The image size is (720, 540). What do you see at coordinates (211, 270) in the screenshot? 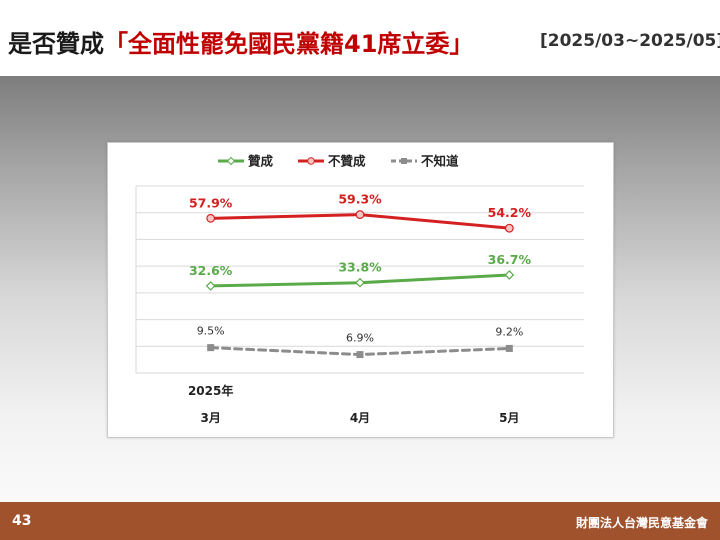
I see `data-label: 32.6%` at bounding box center [211, 270].